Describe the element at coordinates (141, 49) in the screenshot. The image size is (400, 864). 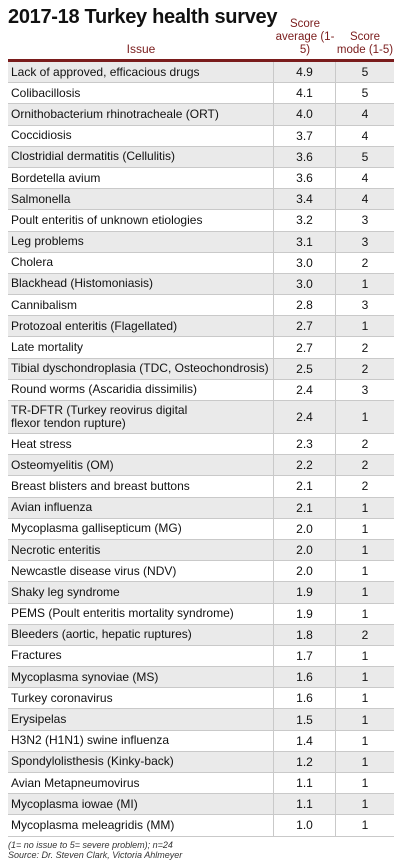
I see `header-issue: Issue` at that location.